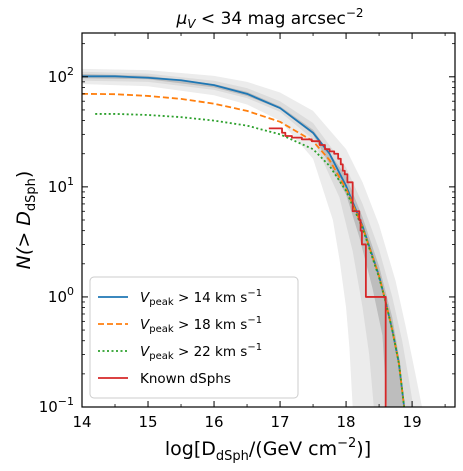  Describe the element at coordinates (56, 405) in the screenshot. I see `y-tick-label: 10⁻¹` at that location.